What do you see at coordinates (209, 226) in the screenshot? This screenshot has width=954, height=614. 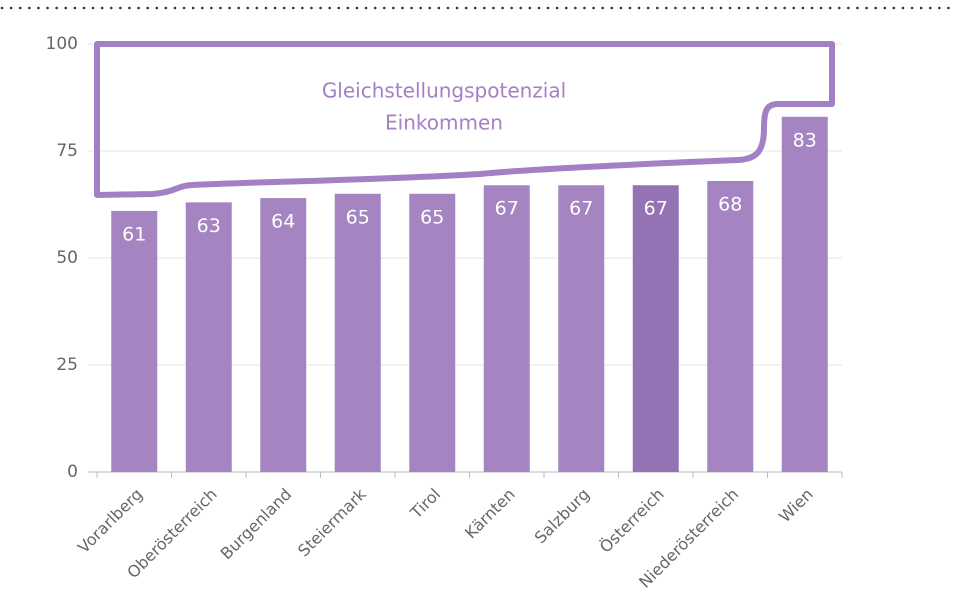 I see `value-label: 63` at bounding box center [209, 226].